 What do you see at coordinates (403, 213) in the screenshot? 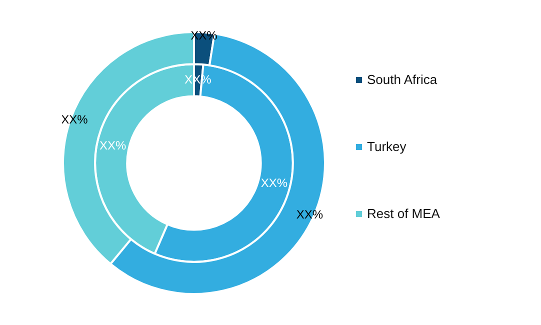
I see `legend-label: Rest of MEA` at bounding box center [403, 213].